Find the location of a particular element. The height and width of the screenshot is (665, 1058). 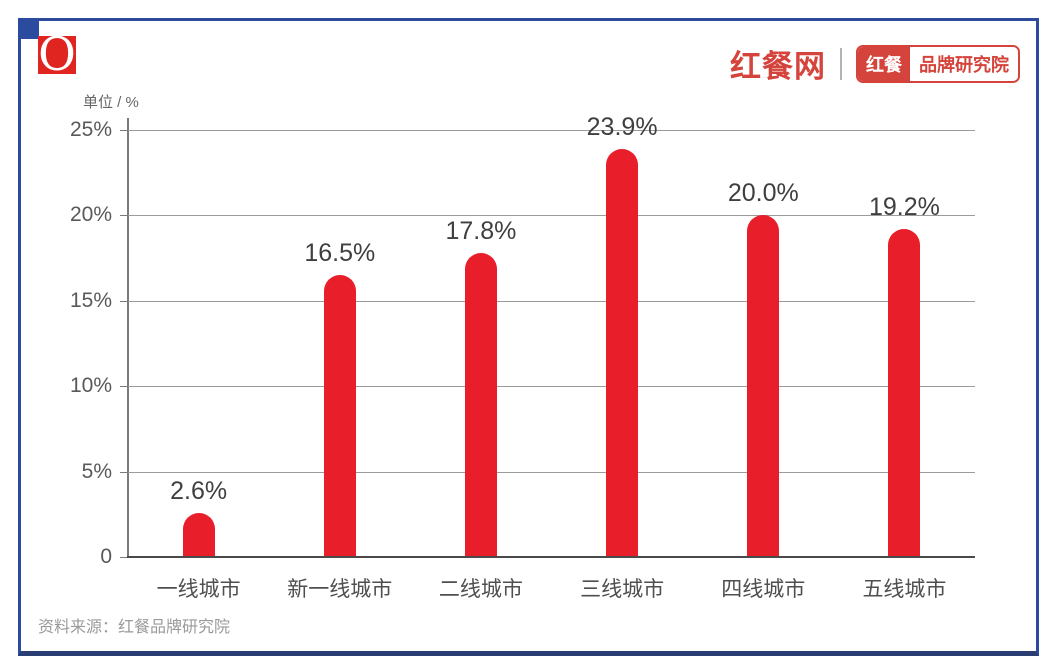

gridline-15% is located at coordinates (551, 301).